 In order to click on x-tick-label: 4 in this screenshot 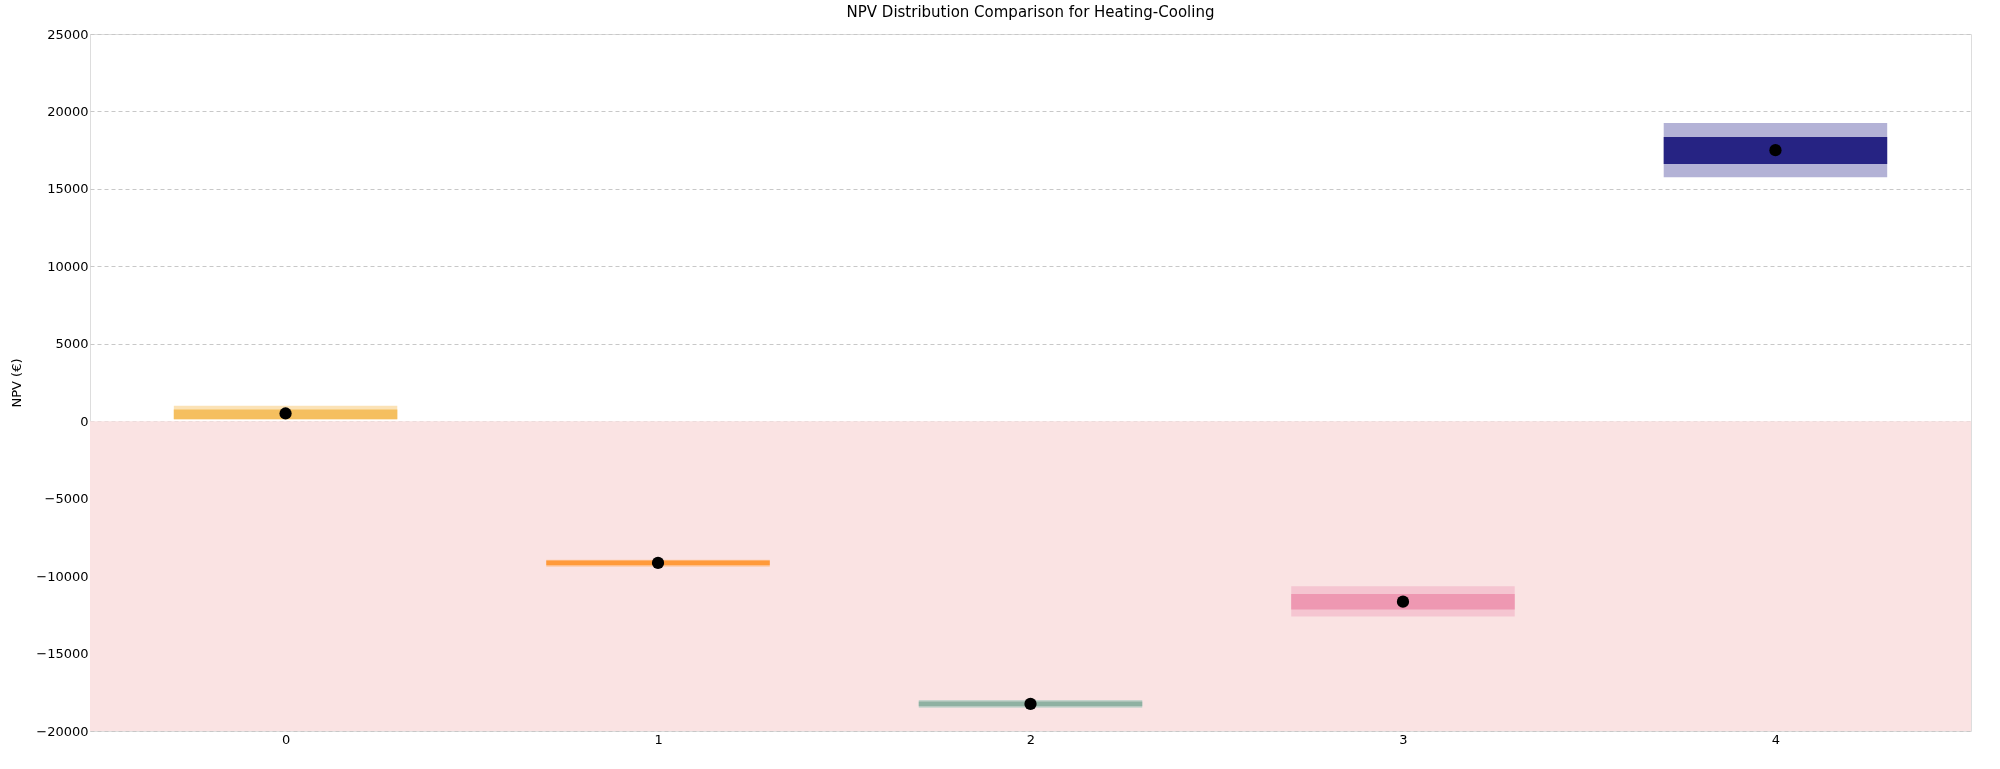, I will do `click(1776, 739)`.